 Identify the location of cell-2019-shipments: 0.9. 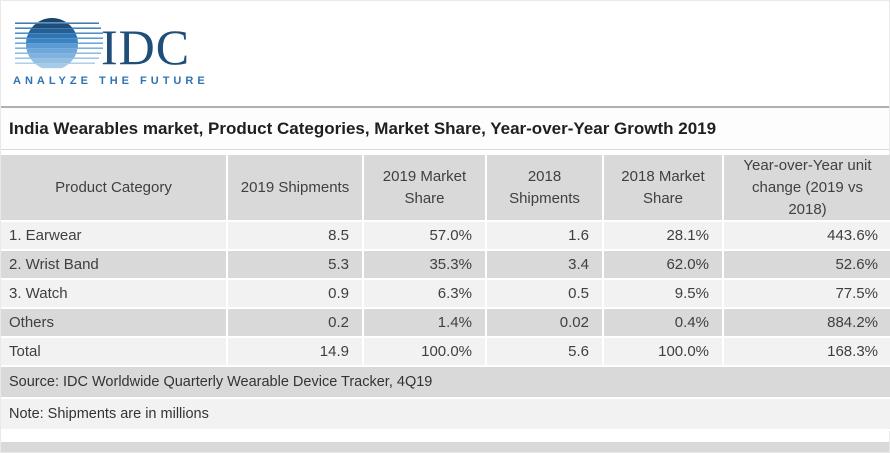
(295, 294).